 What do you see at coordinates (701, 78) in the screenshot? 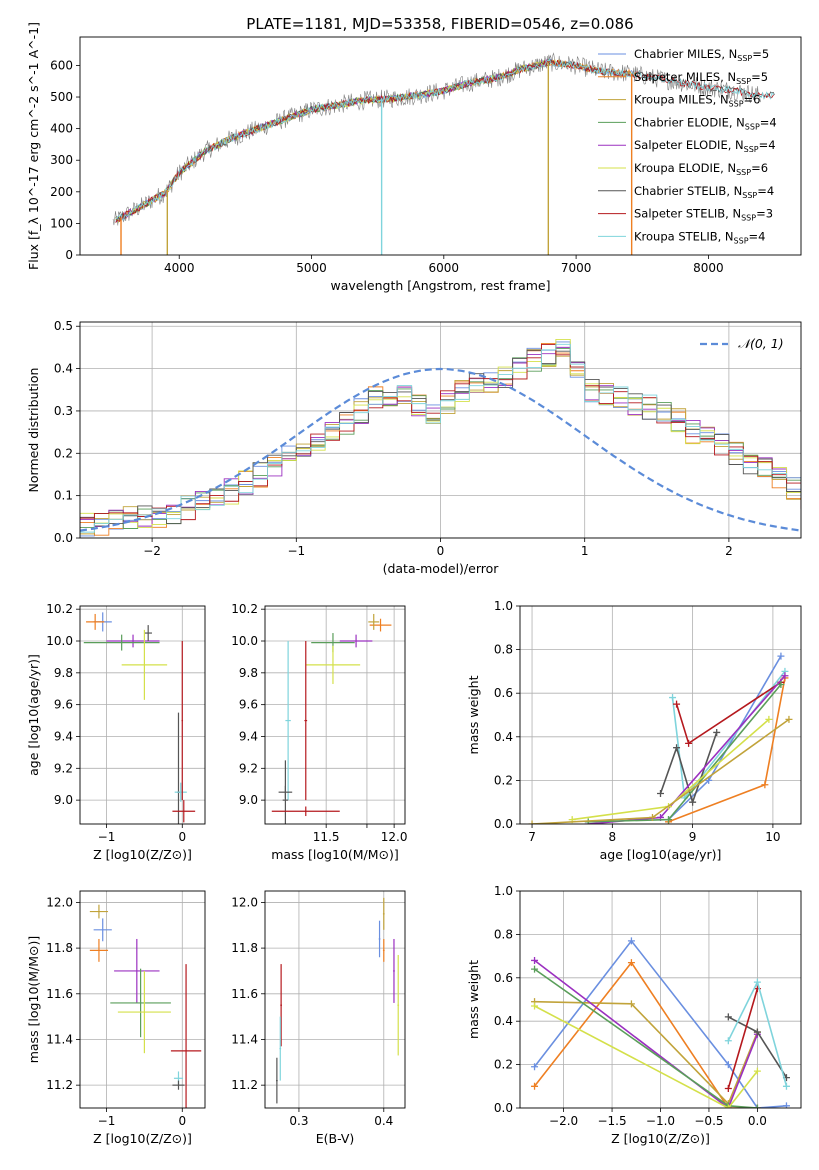
I see `legend-entry-1: Salpeter MILES, NSSP=5` at bounding box center [701, 78].